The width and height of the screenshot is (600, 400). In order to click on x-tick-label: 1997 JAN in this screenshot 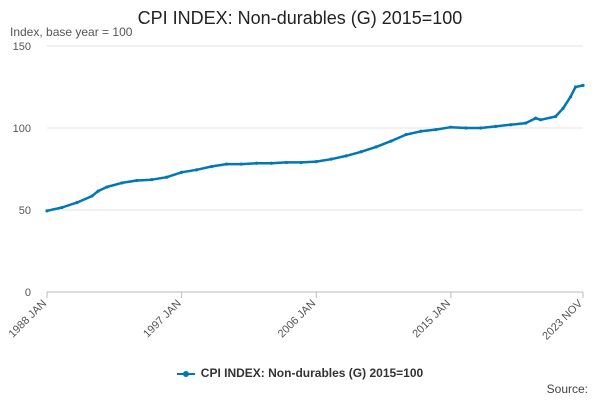, I will do `click(162, 319)`.